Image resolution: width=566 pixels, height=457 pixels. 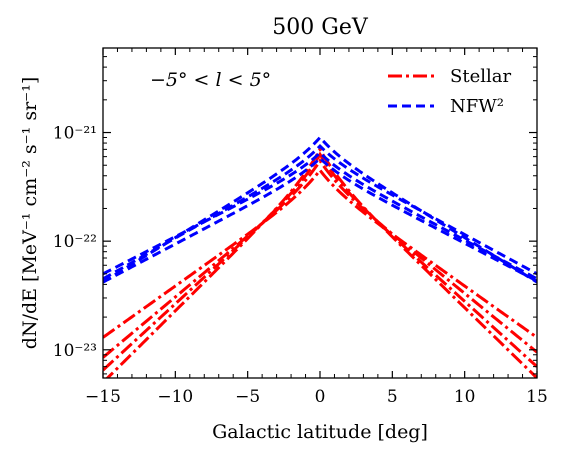 I want to click on x-tick-label: 0, so click(x=320, y=397).